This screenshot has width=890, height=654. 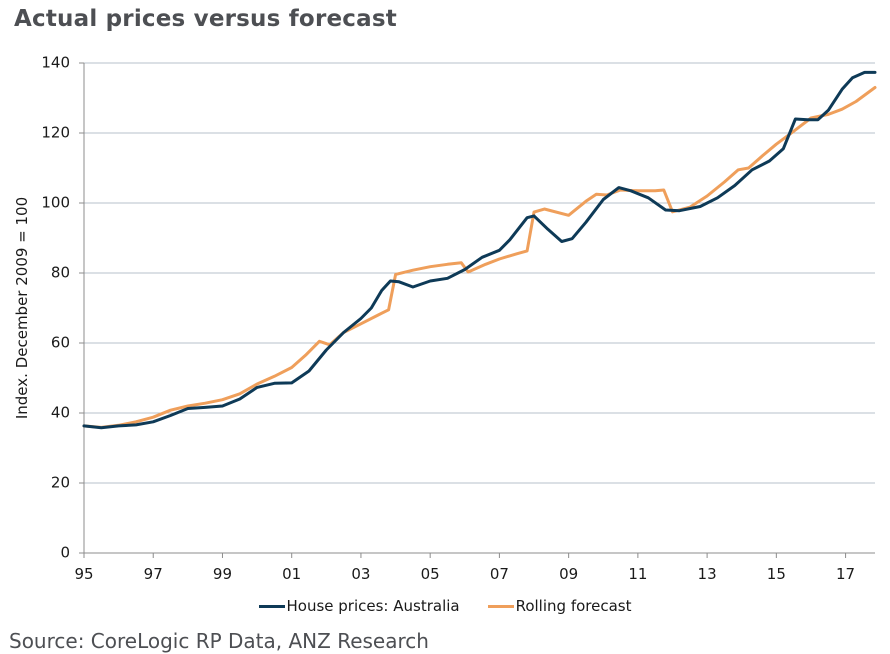 I want to click on x-tick-label-17: 17, so click(x=845, y=574).